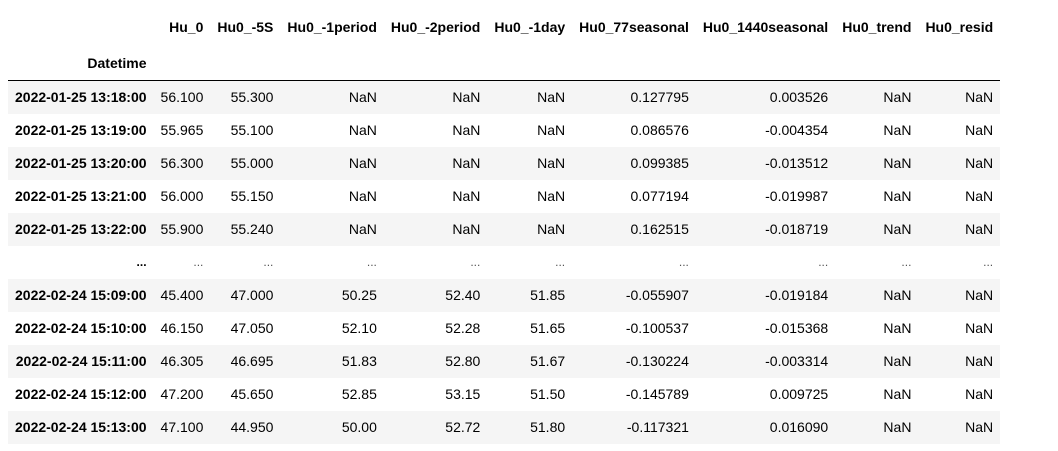  What do you see at coordinates (463, 394) in the screenshot?
I see `table-cell: 53.15` at bounding box center [463, 394].